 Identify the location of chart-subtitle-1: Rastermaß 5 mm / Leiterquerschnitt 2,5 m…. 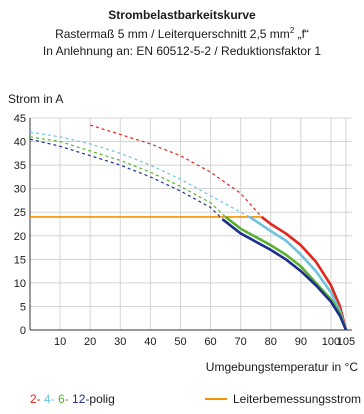
(182, 33).